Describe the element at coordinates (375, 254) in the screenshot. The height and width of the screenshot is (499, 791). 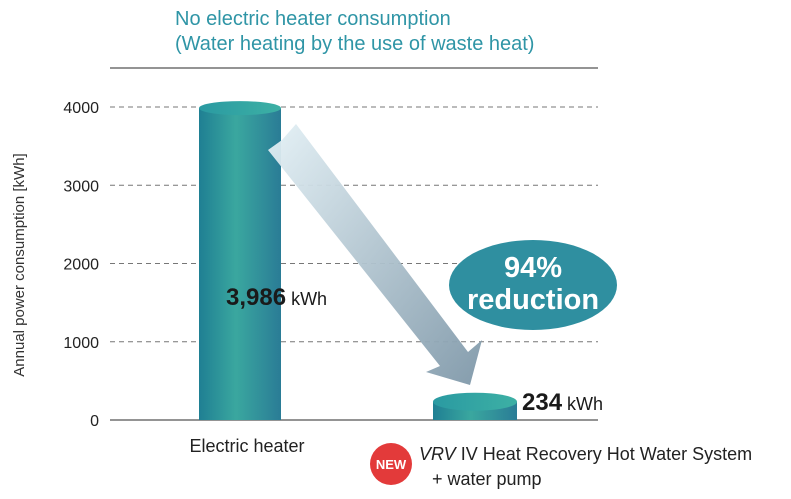
I see `reduction-arrow` at that location.